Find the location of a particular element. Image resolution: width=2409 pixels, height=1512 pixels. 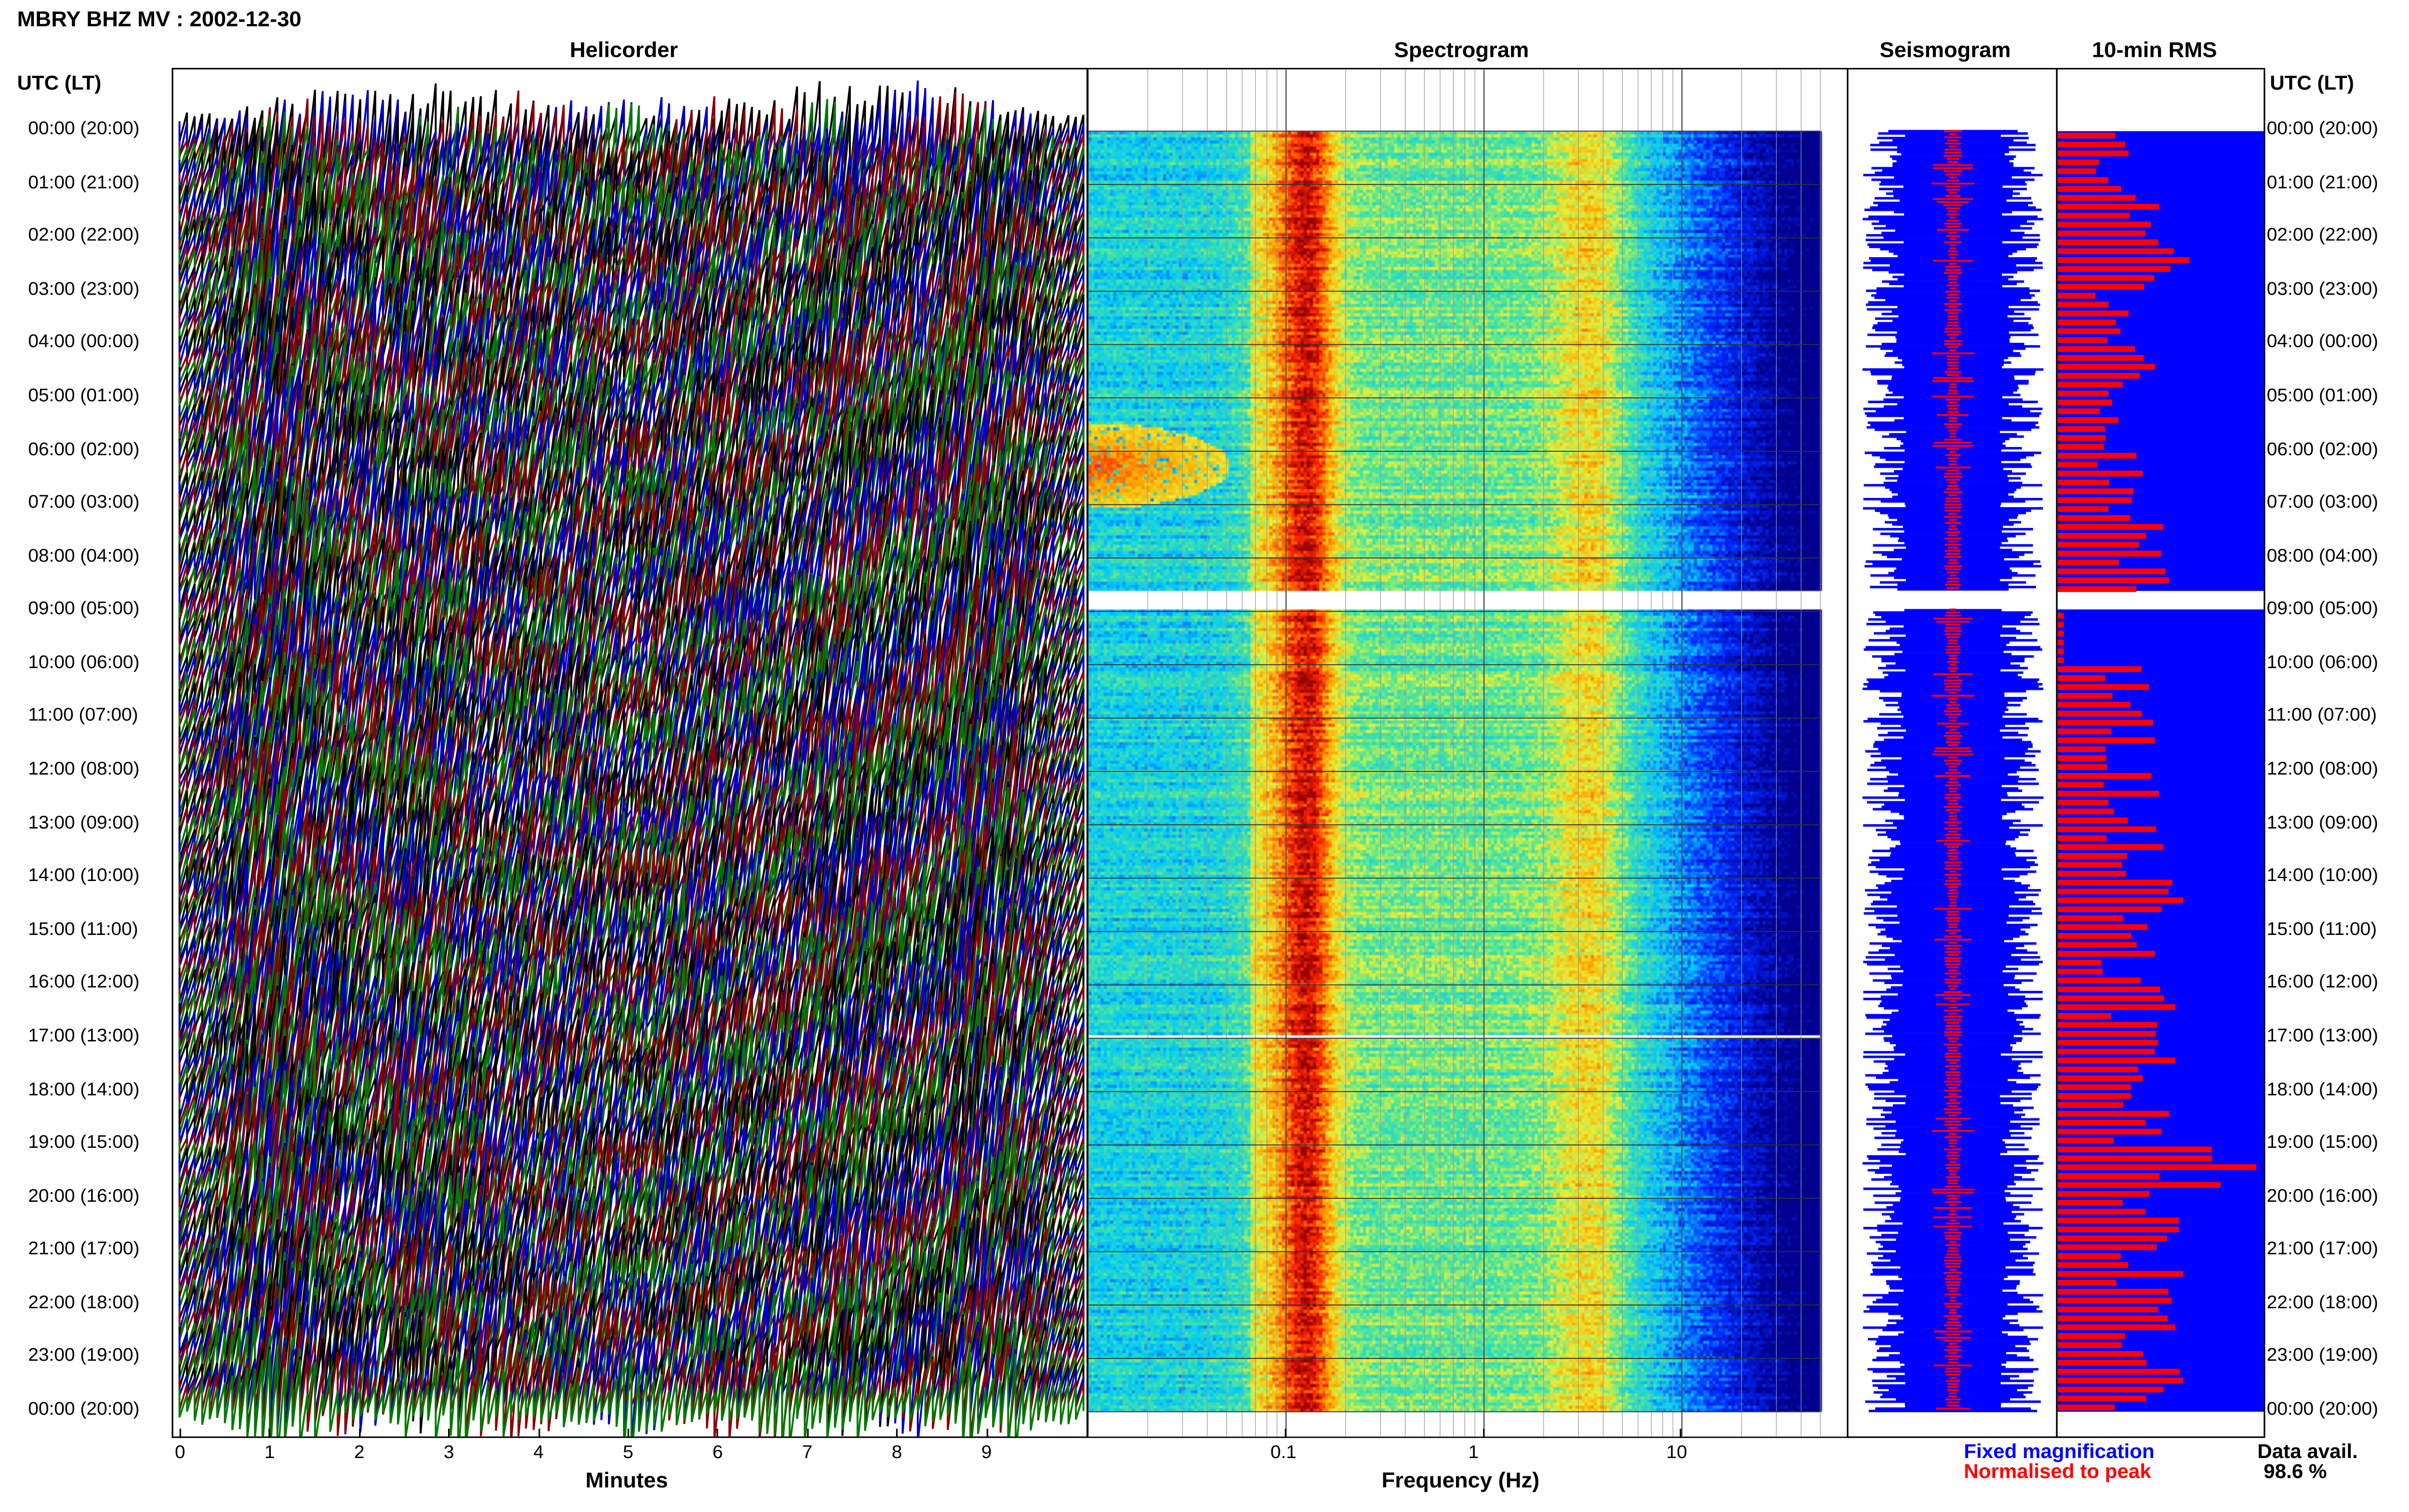

time-label-left: 00:00 (20:00) is located at coordinates (84, 128).